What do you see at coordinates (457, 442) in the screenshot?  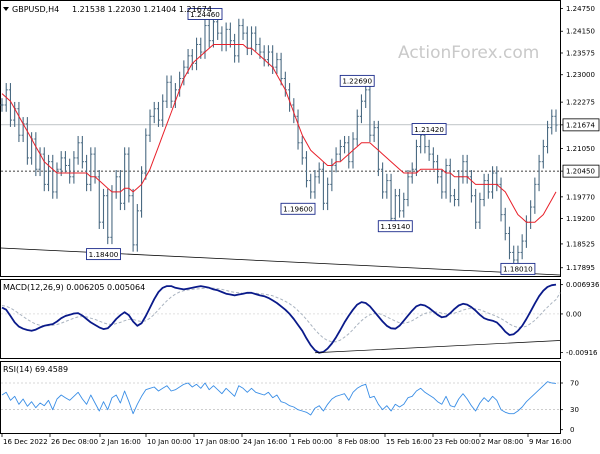 I see `time-axis-label: 23 Feb 00:00` at bounding box center [457, 442].